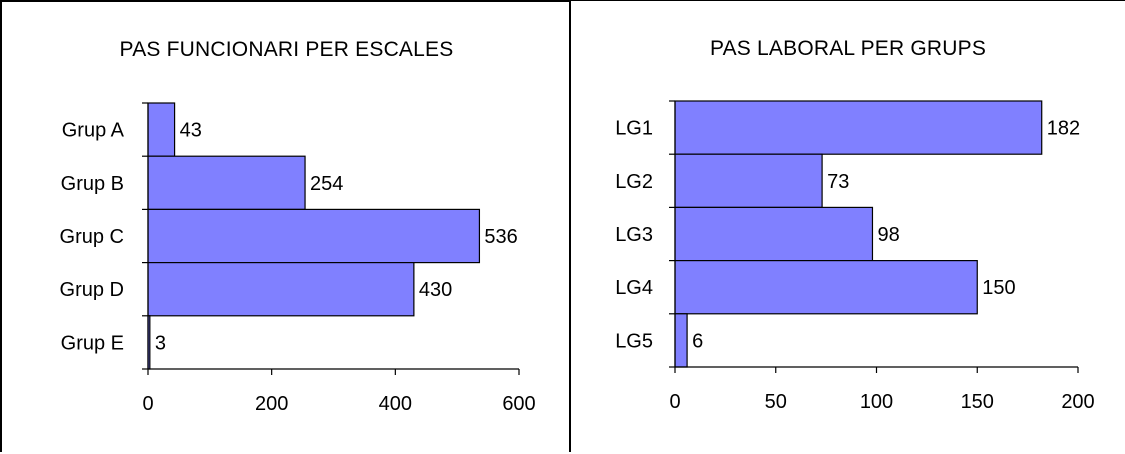  Describe the element at coordinates (93, 131) in the screenshot. I see `category-label: Grup A` at that location.